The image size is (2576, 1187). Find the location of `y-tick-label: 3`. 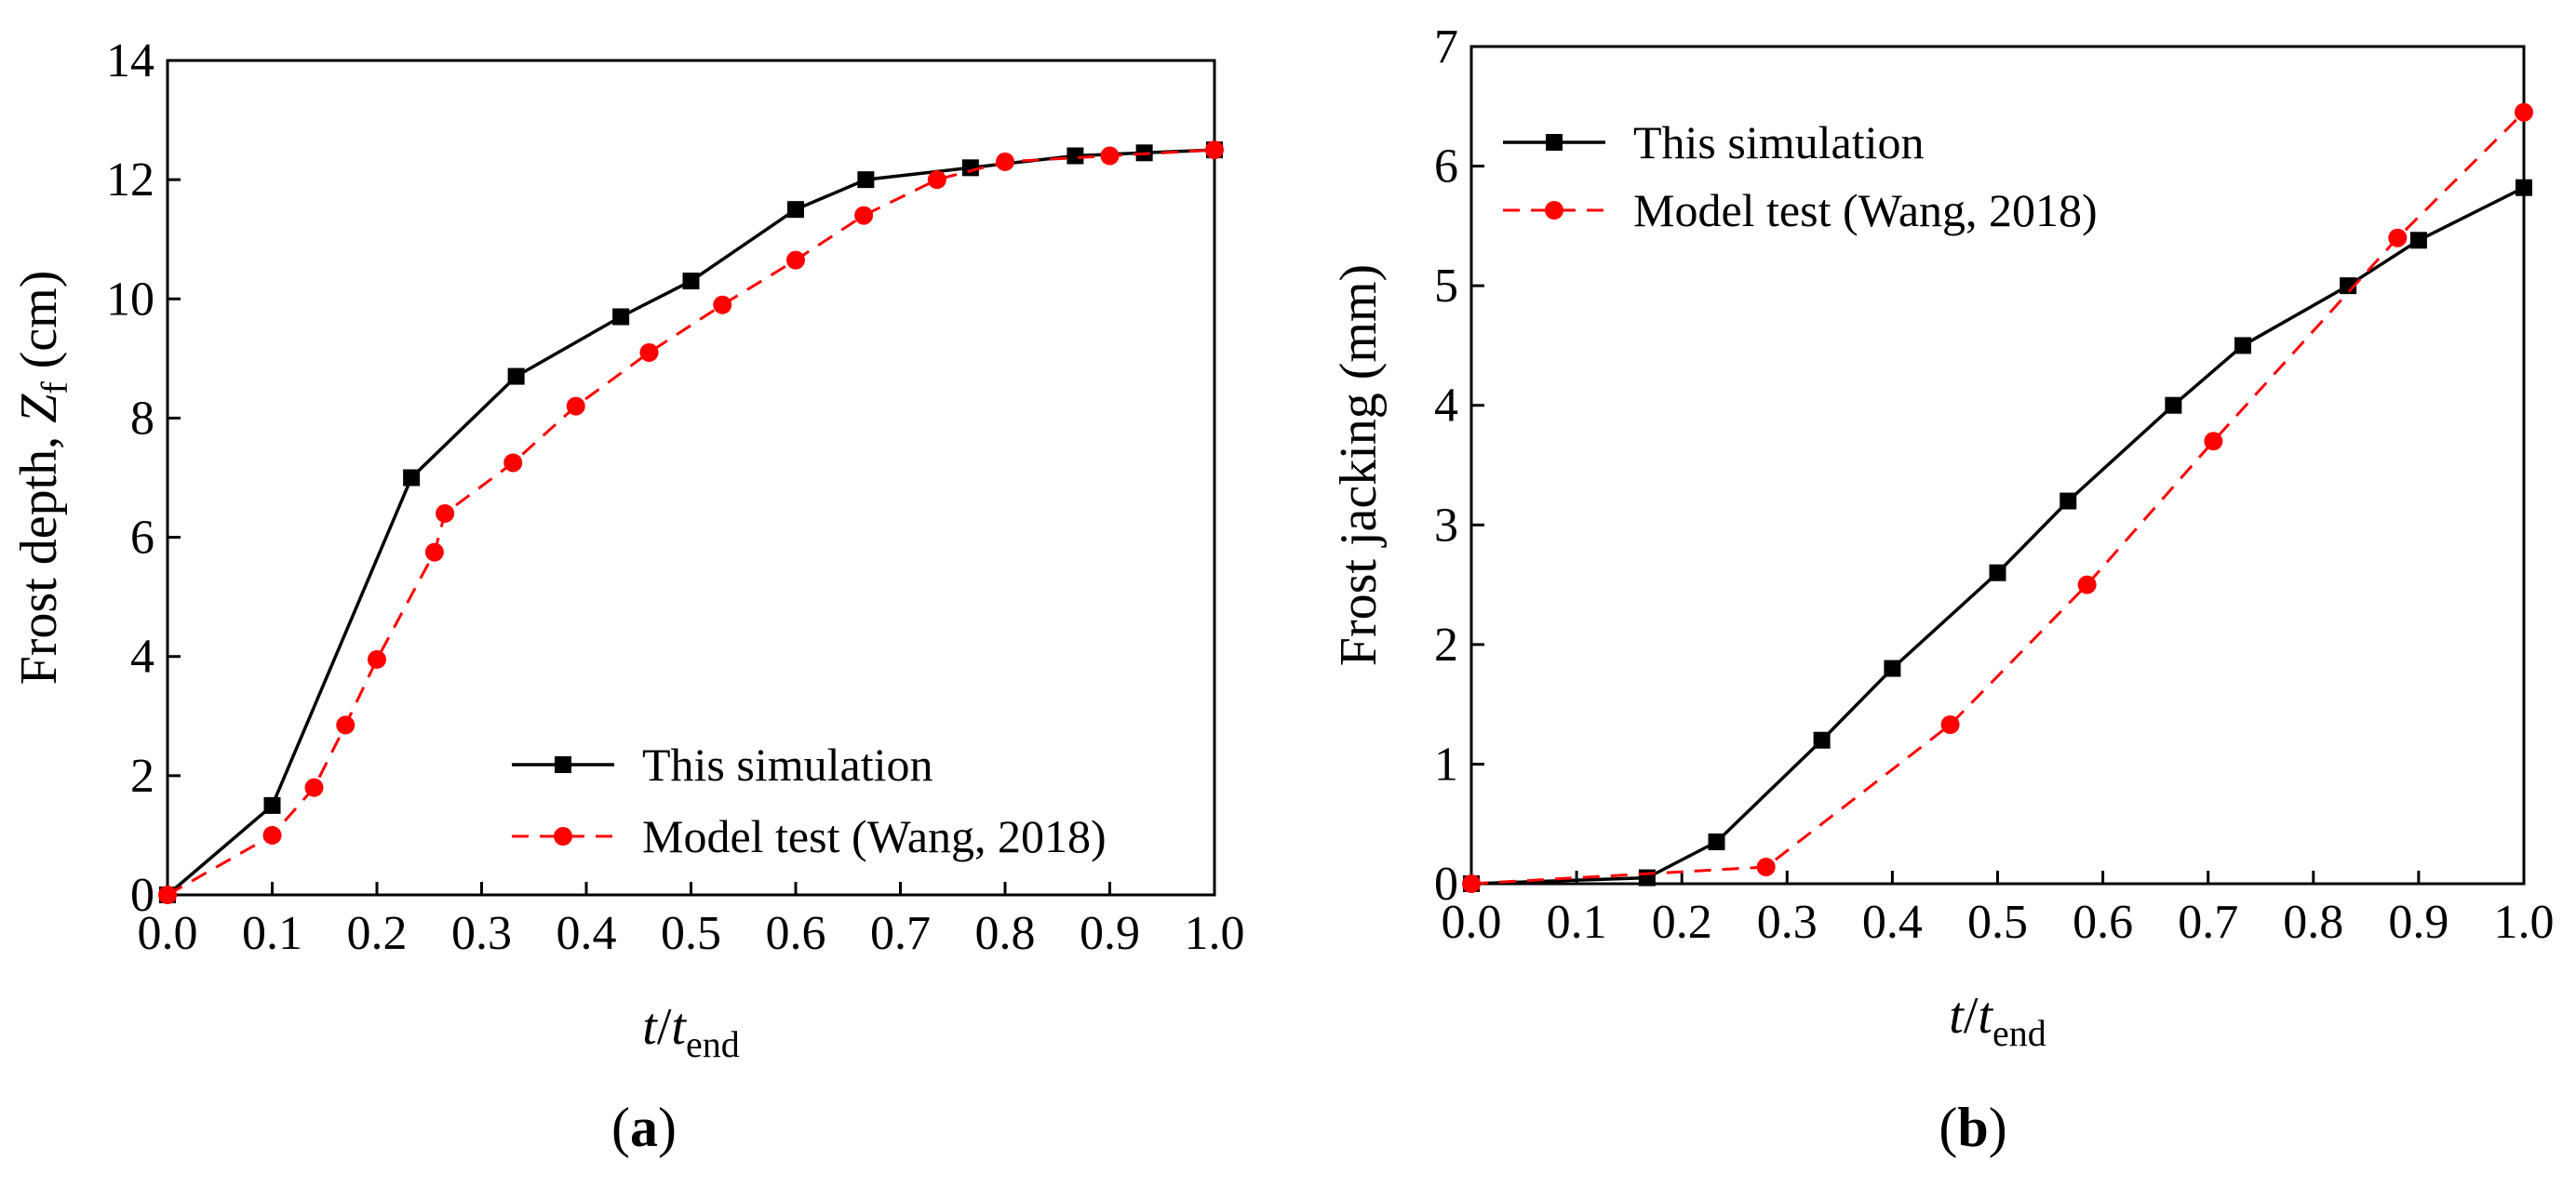

y-tick-label: 3 is located at coordinates (1446, 525).